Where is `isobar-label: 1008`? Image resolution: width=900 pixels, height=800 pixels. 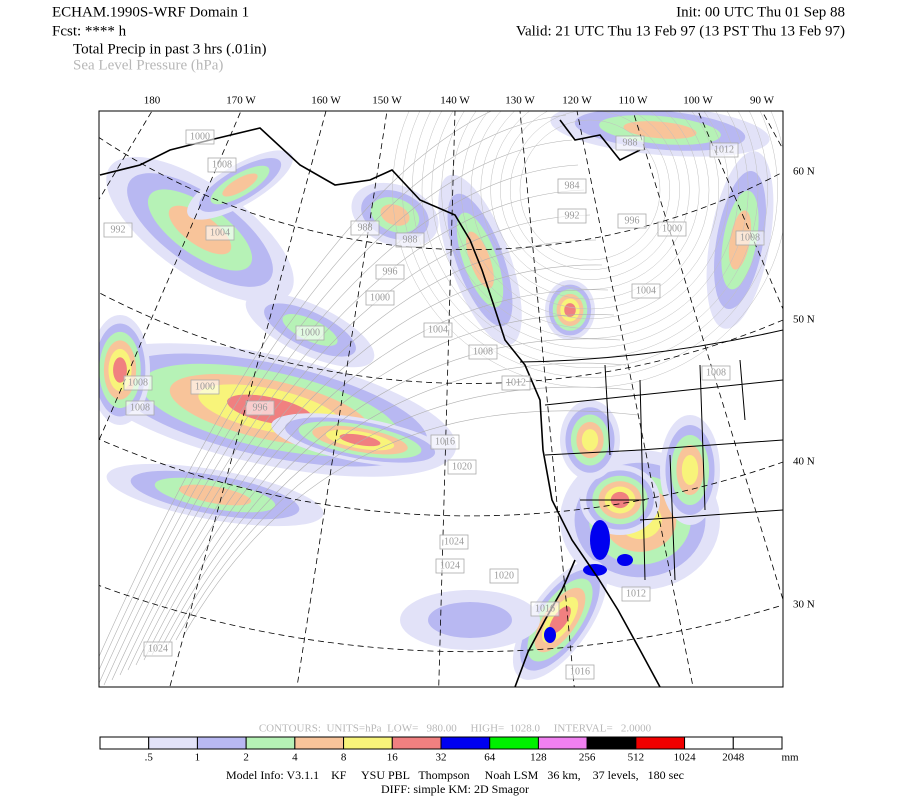
isobar-label: 1008 is located at coordinates (750, 237).